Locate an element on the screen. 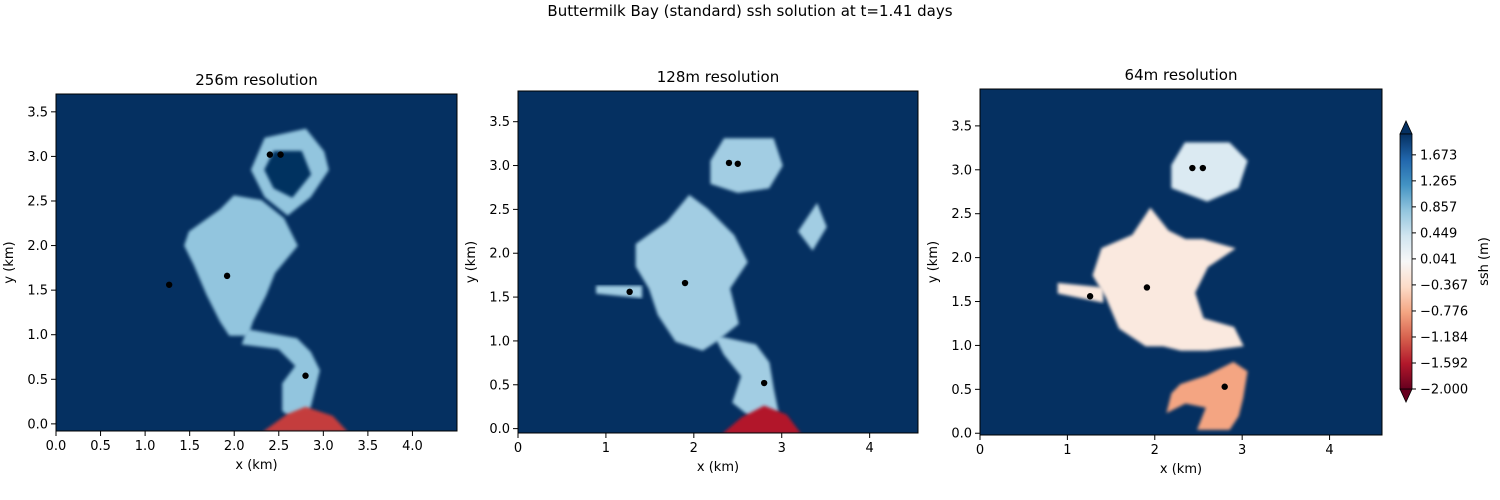 This screenshot has height=500, width=1500. colorbar-label: ssh (m) is located at coordinates (1484, 261).